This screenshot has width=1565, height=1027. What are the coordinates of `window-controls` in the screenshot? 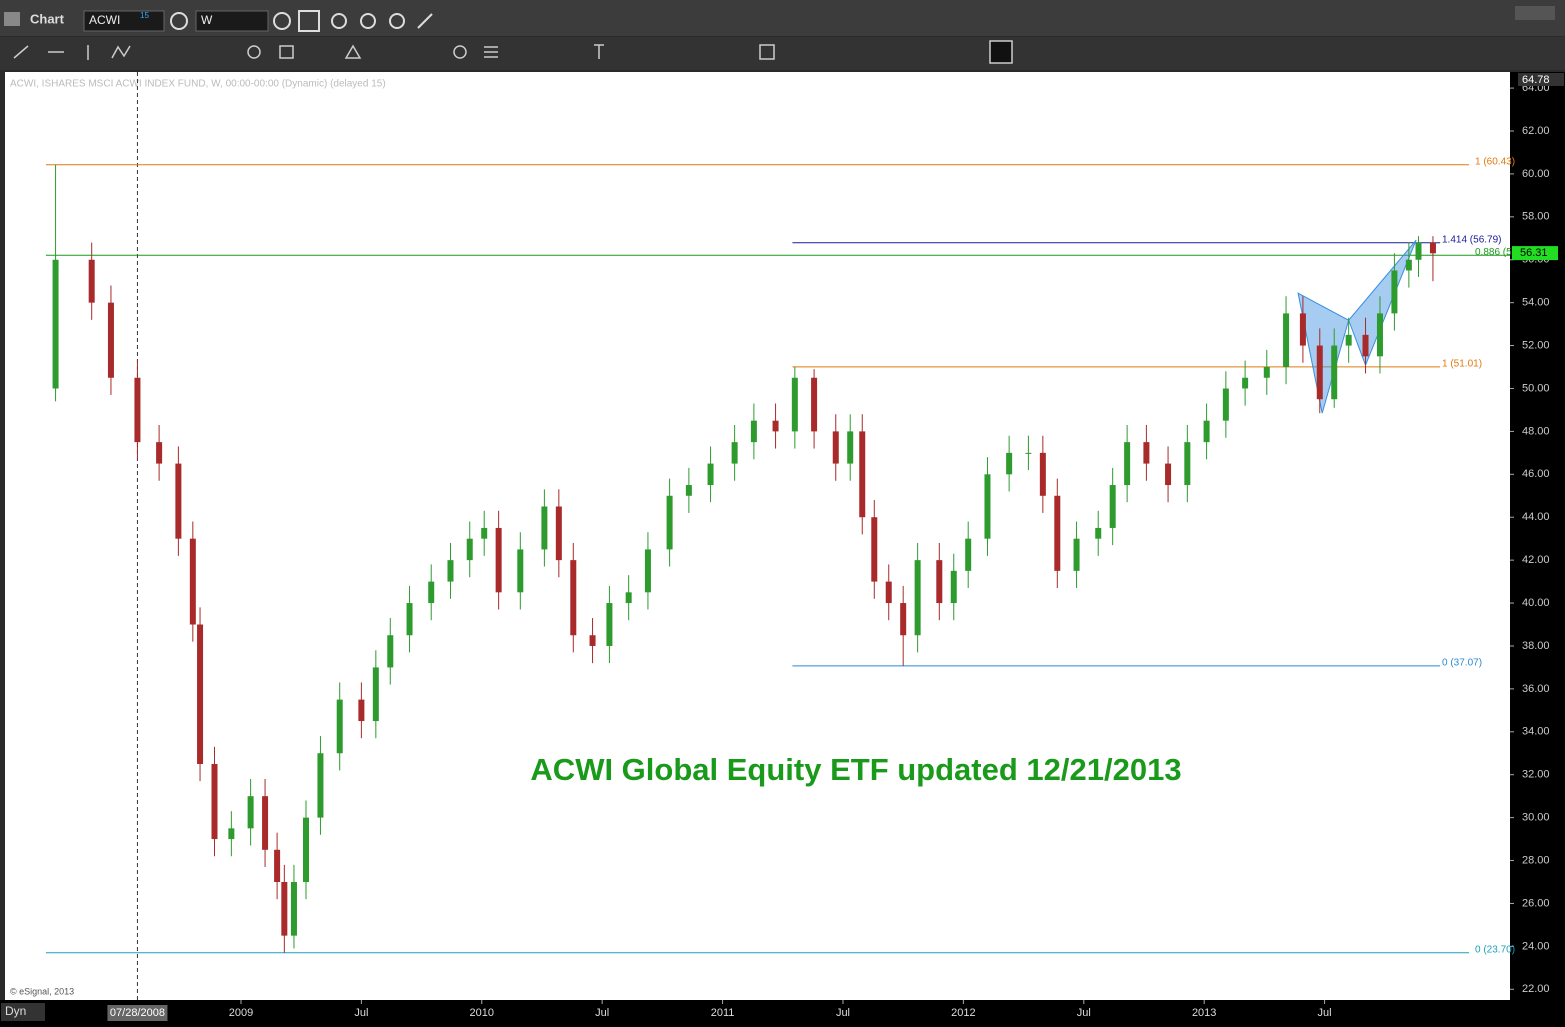 It's located at (1535, 13).